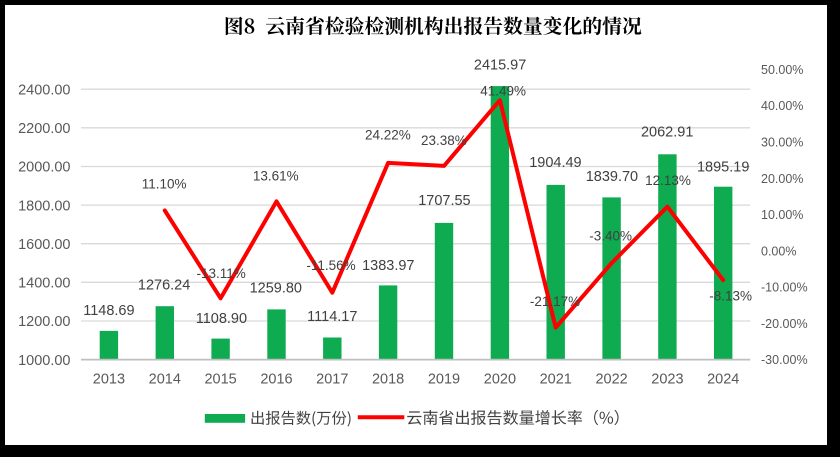 This screenshot has height=462, width=840. What do you see at coordinates (276, 289) in the screenshot?
I see `svg-text: 1259.80` at bounding box center [276, 289].